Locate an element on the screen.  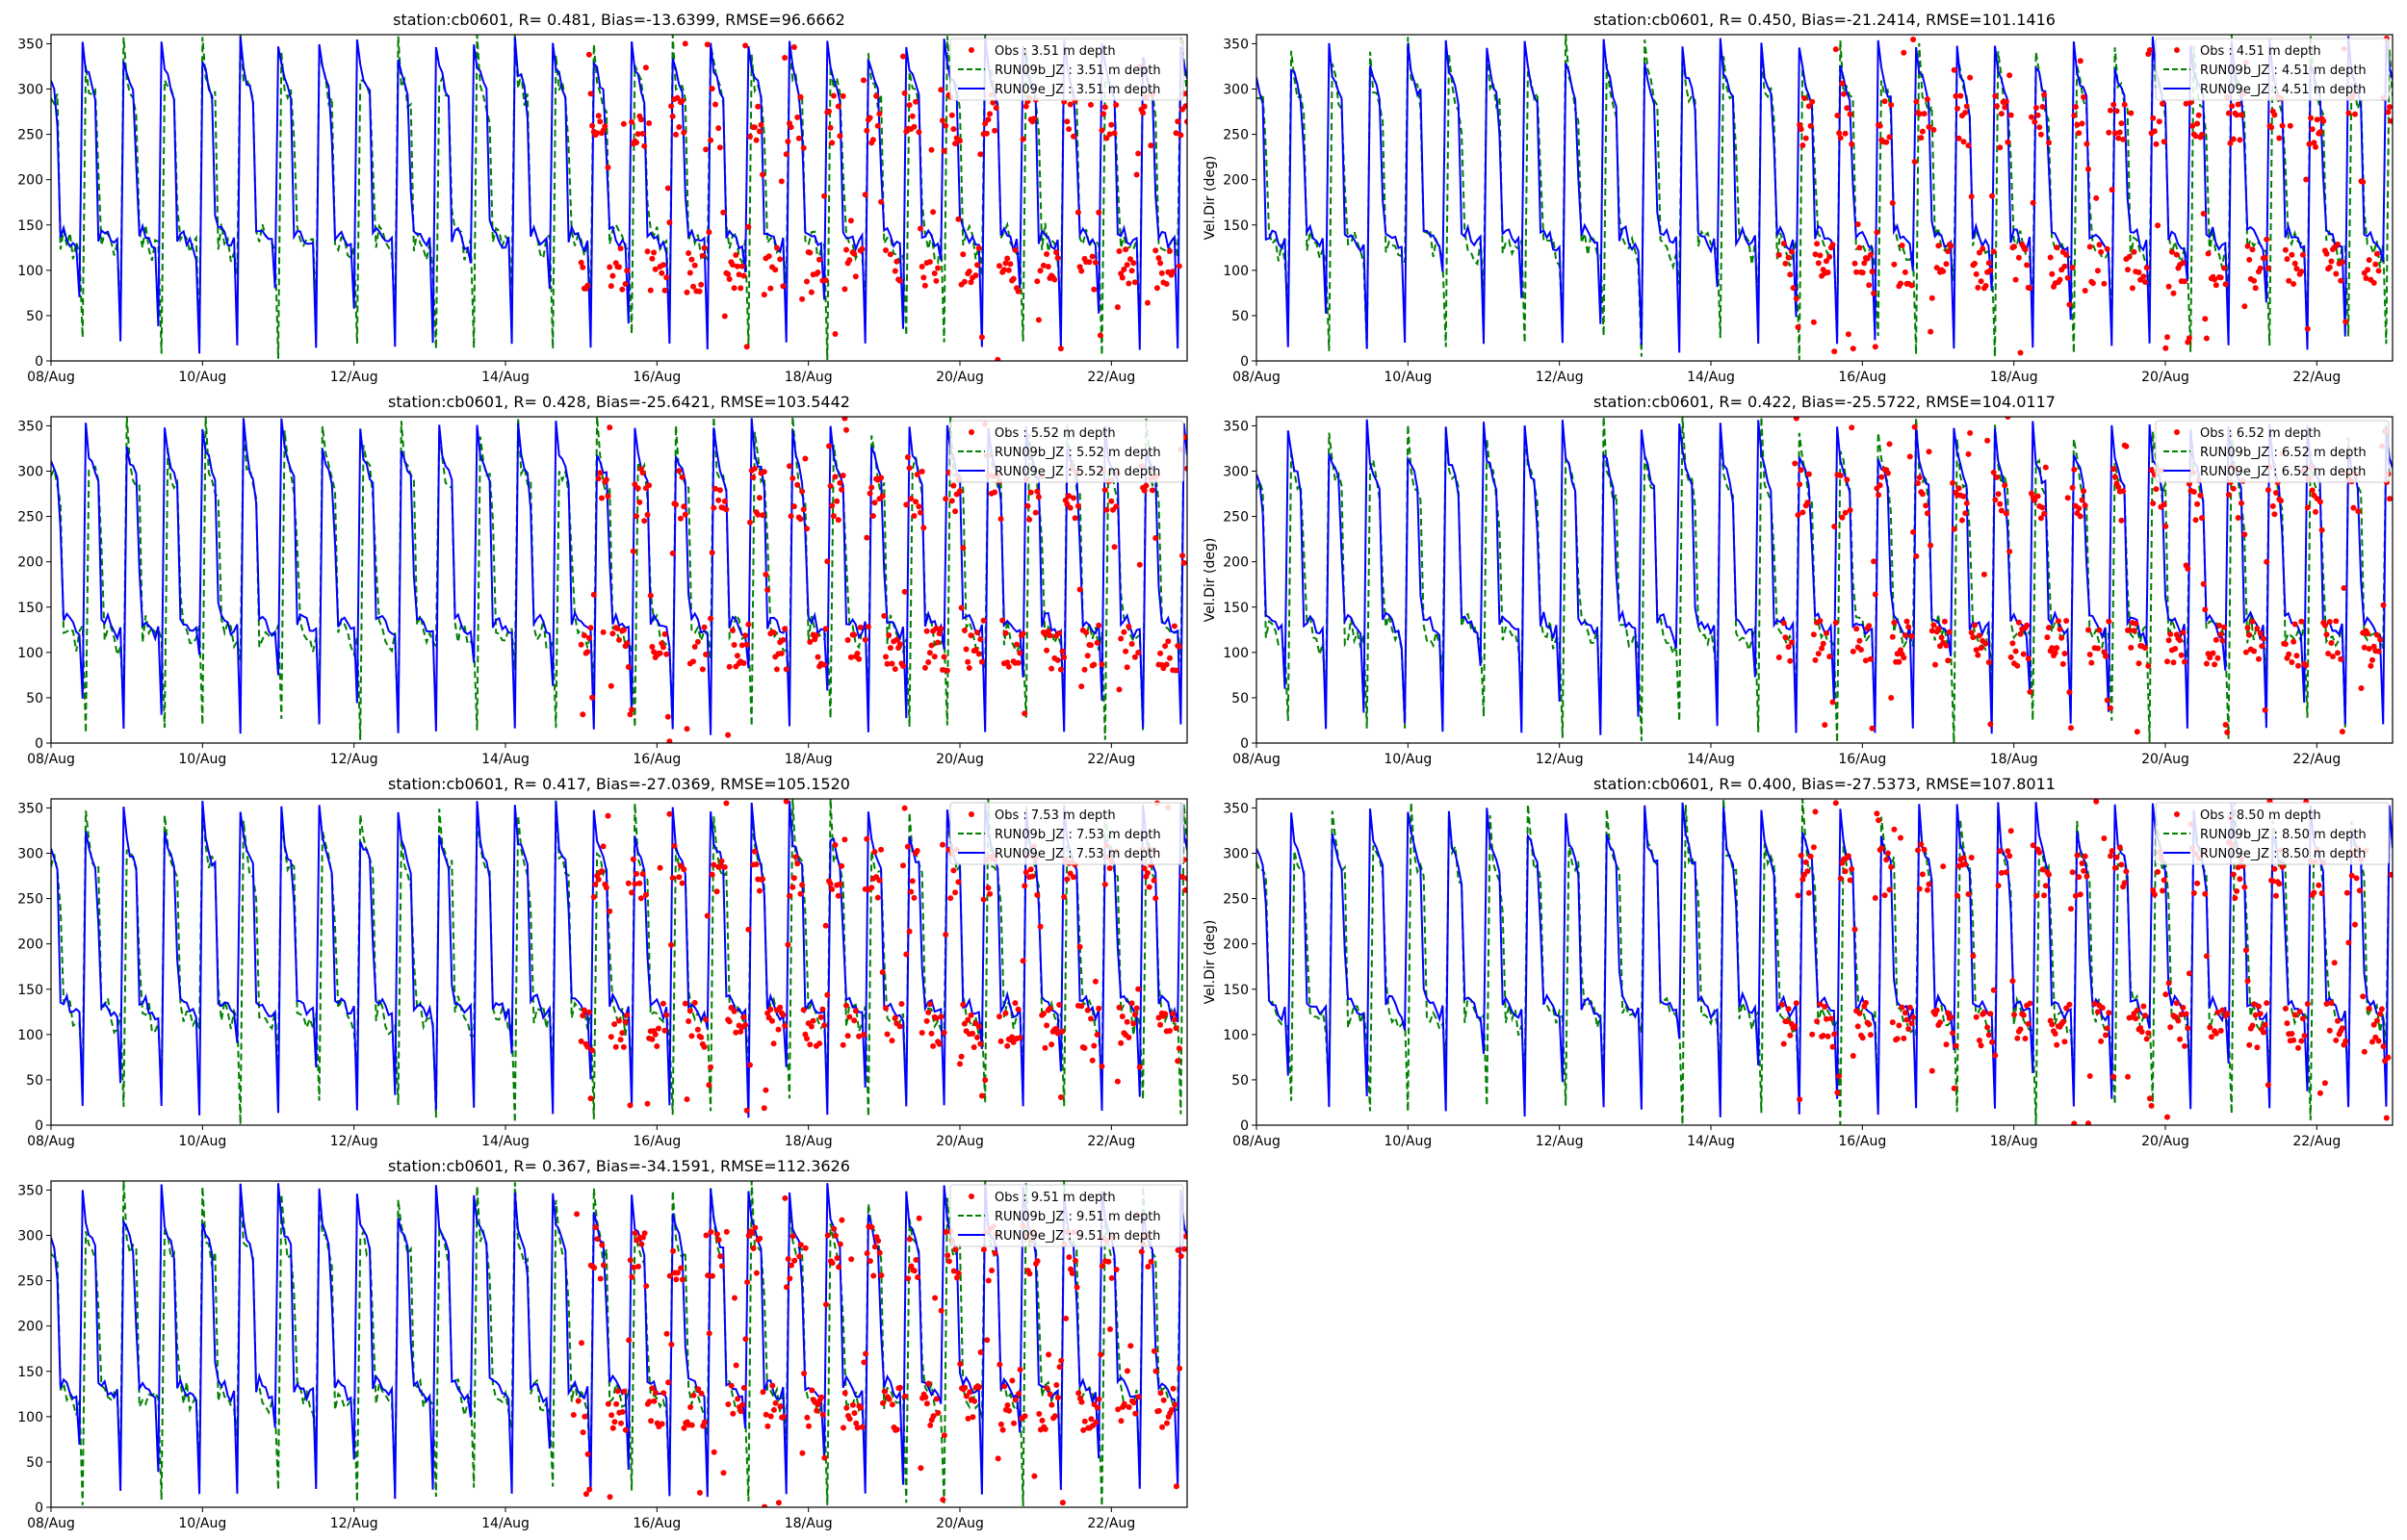
y-tick-label: 200 is located at coordinates (30, 563).